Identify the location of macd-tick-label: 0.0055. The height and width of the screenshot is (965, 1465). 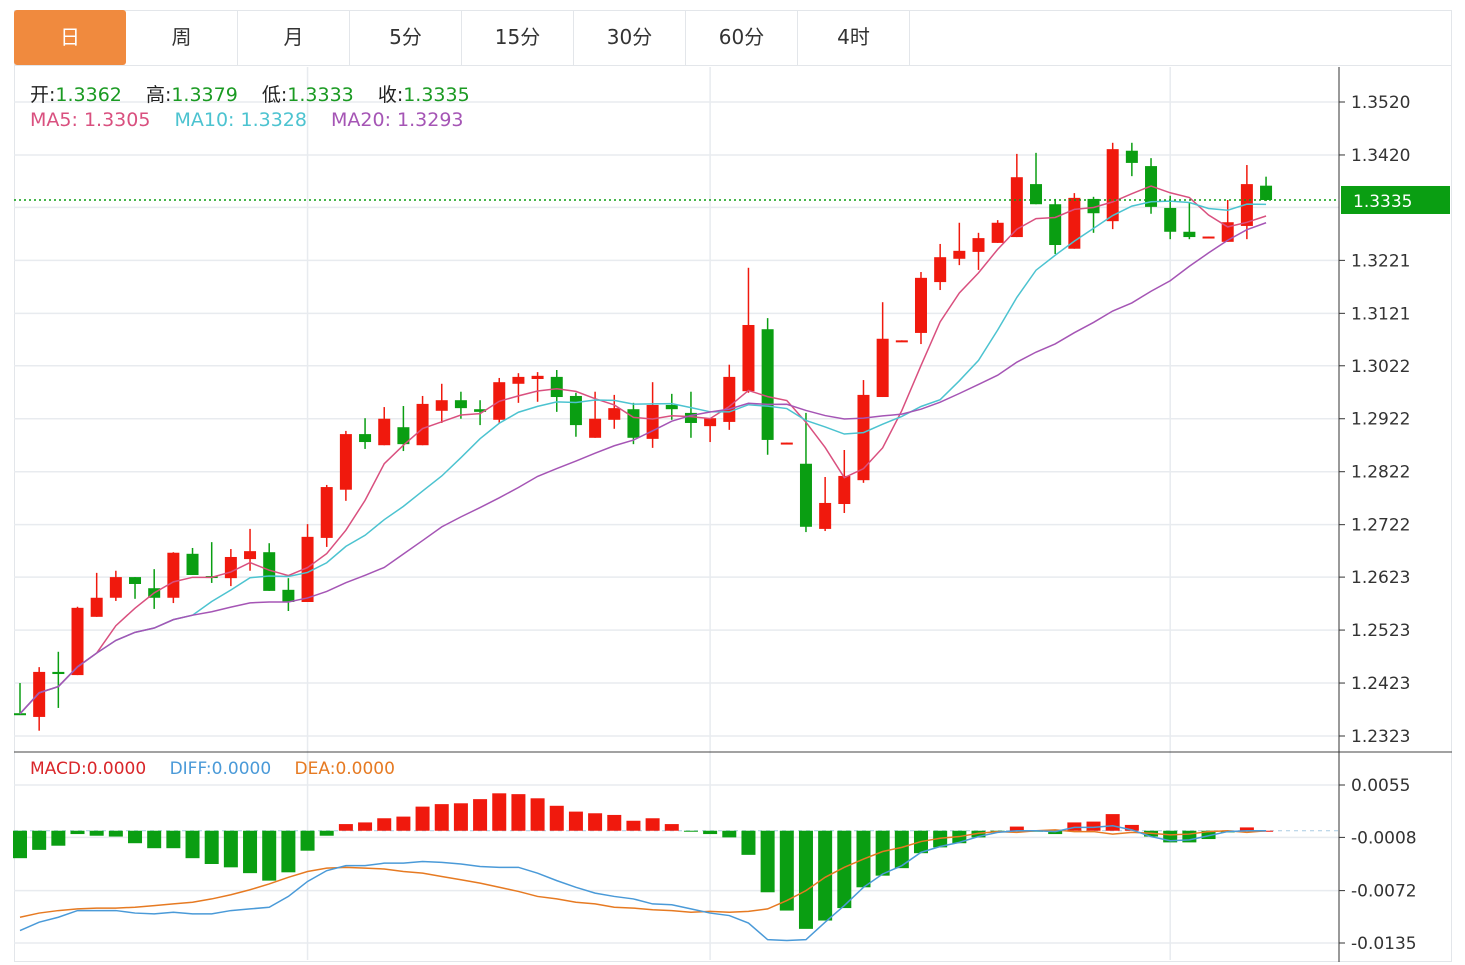
(1380, 786).